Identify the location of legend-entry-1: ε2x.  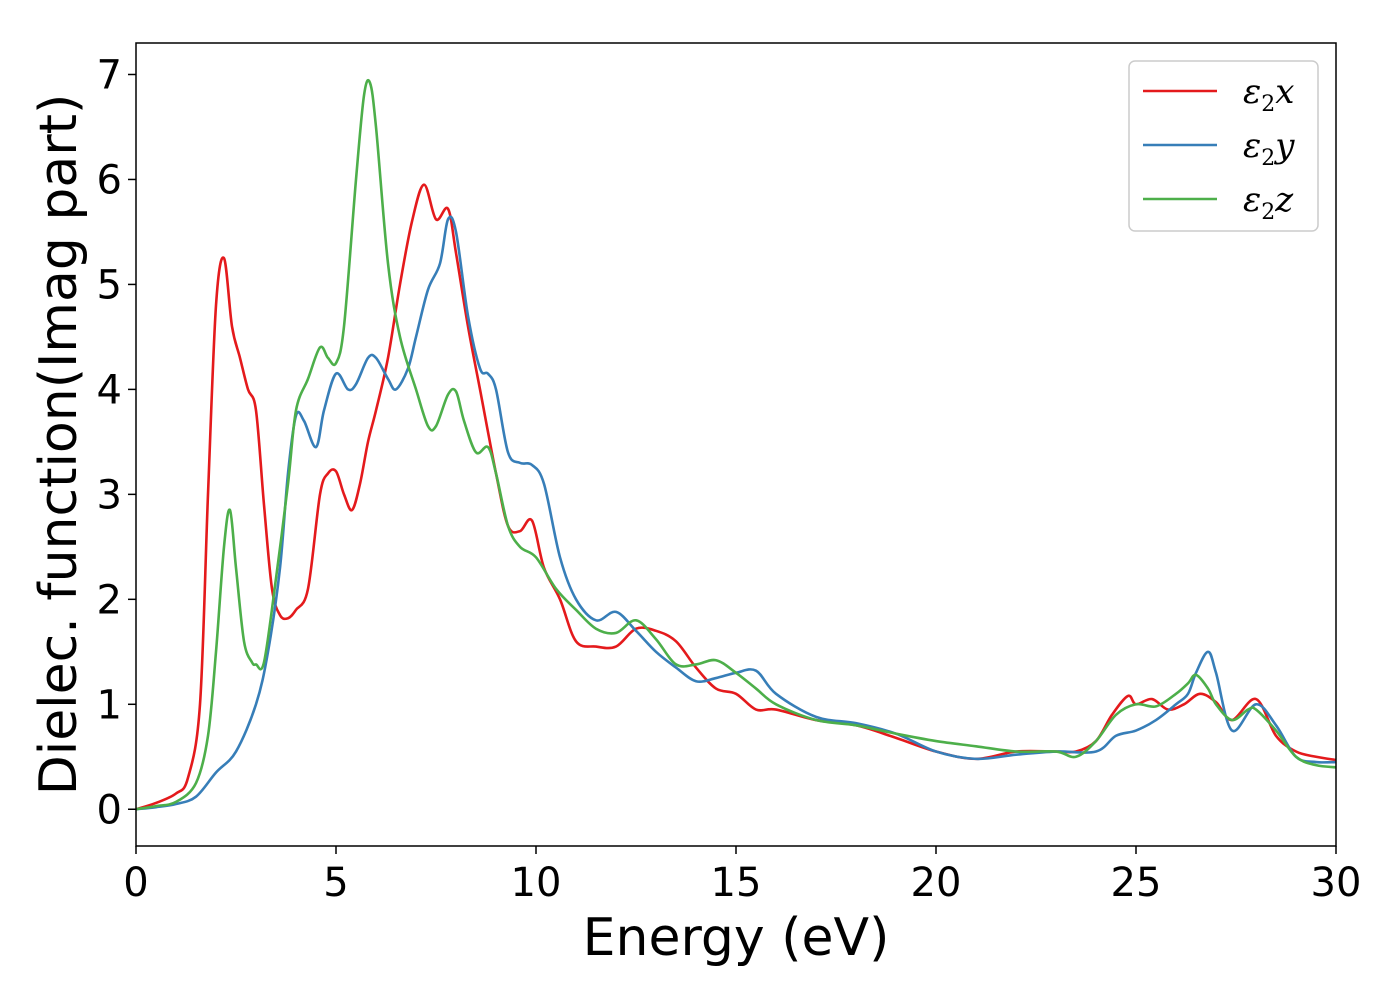
(1218, 94).